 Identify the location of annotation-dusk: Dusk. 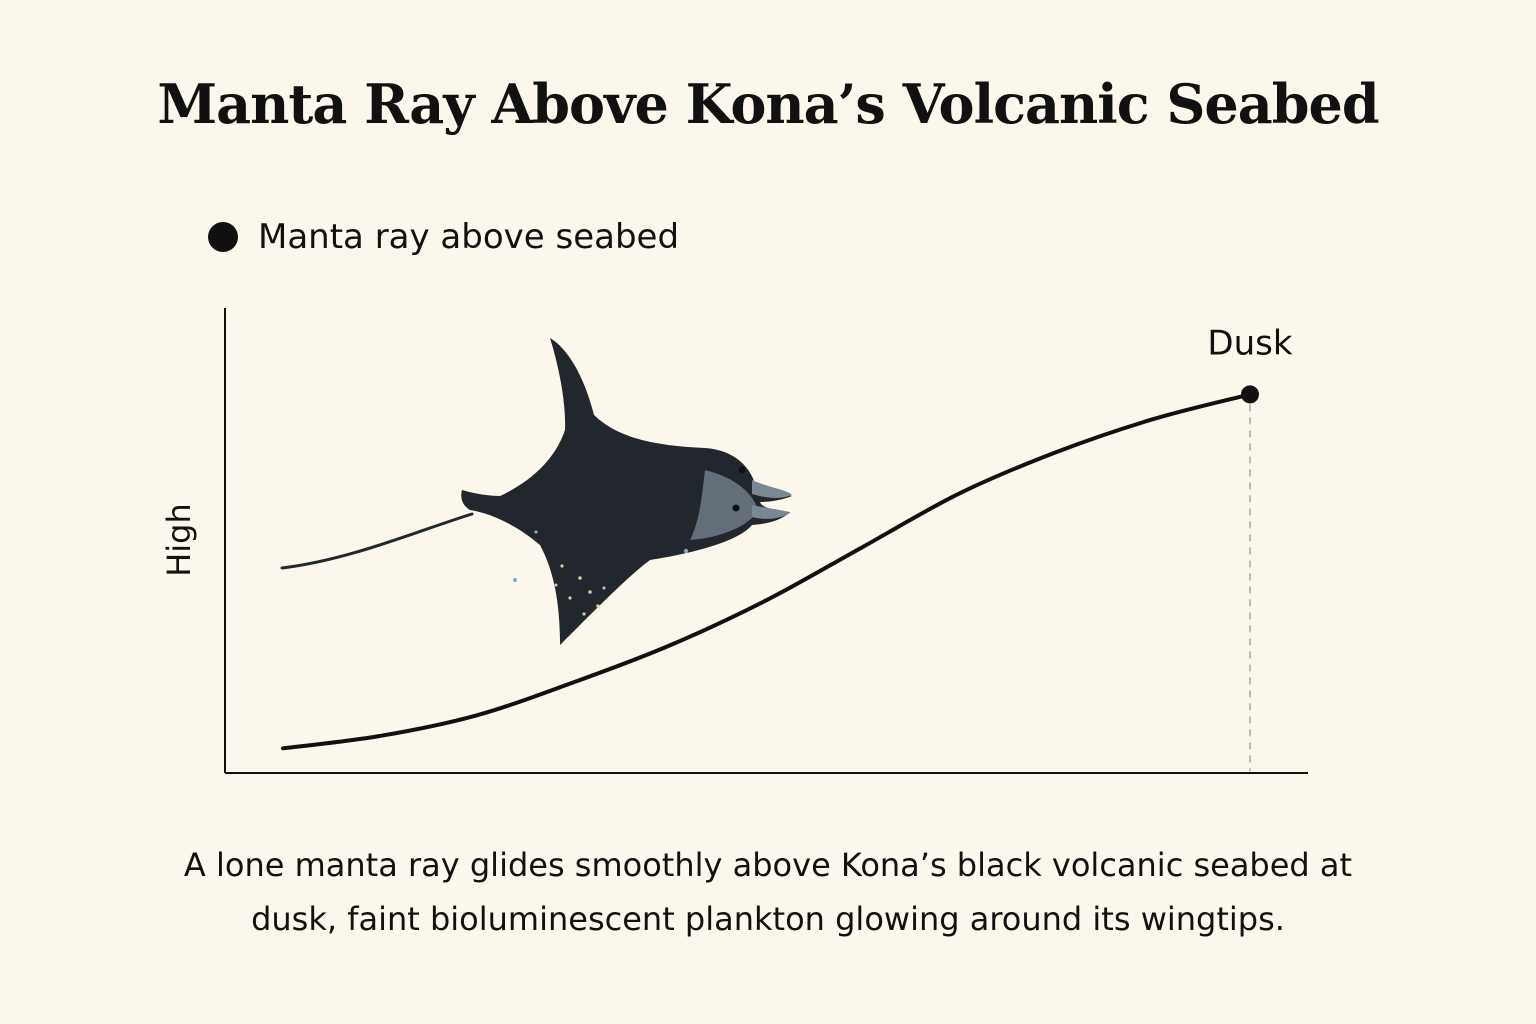
(1249, 343).